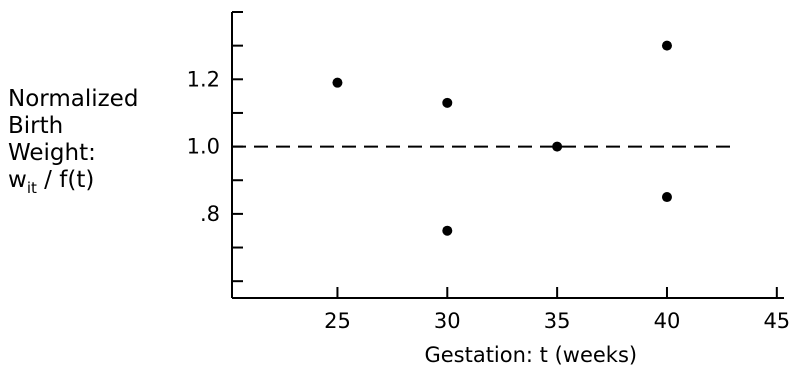 The width and height of the screenshot is (790, 371). Describe the element at coordinates (447, 321) in the screenshot. I see `x-tick-label-1: 30` at that location.